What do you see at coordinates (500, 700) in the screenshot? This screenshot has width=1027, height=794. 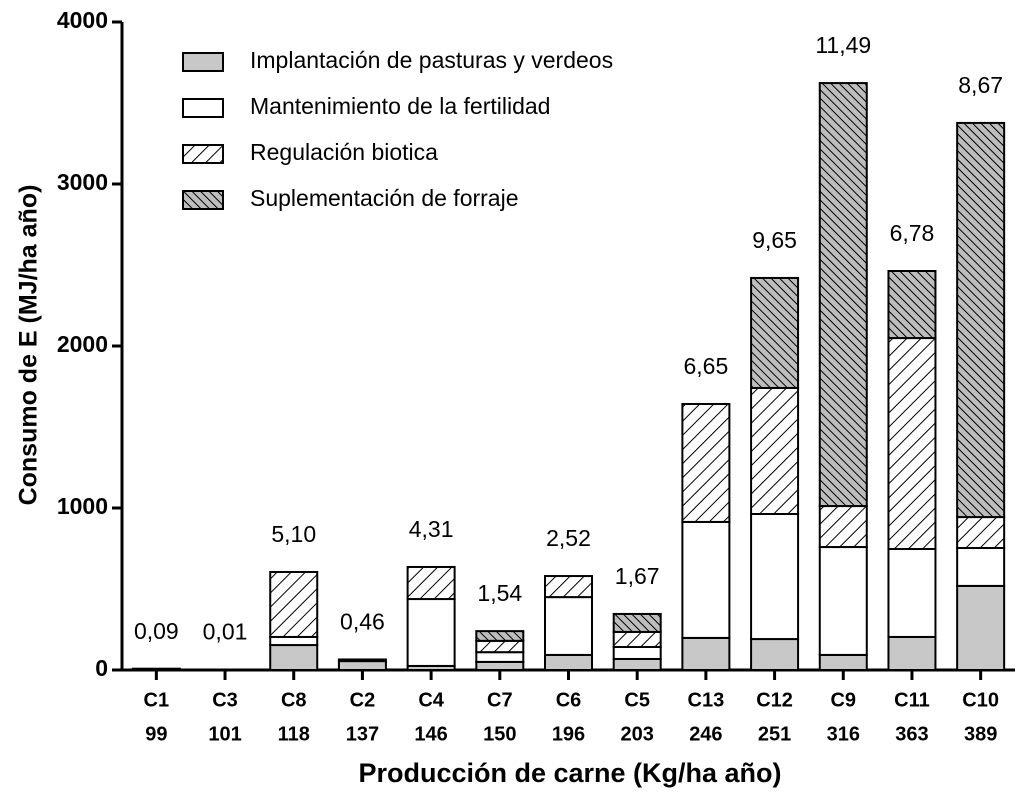 I see `x-tick-label: C7` at bounding box center [500, 700].